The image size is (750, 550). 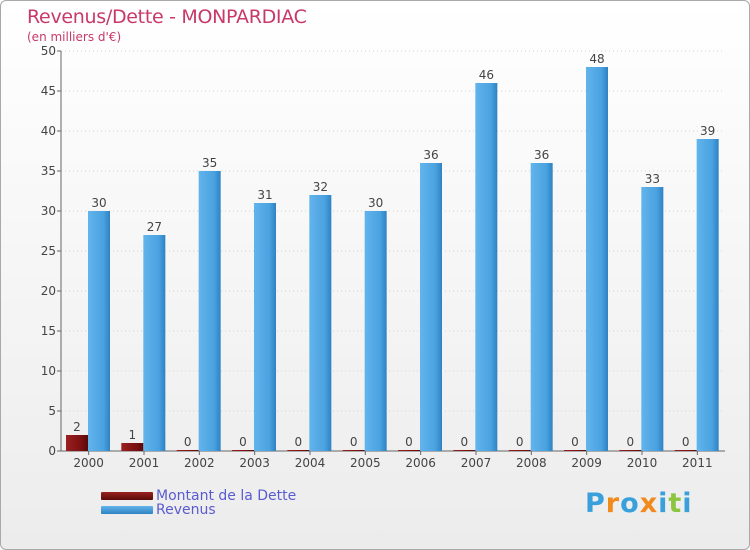 I want to click on logo-letter: r, so click(x=613, y=503).